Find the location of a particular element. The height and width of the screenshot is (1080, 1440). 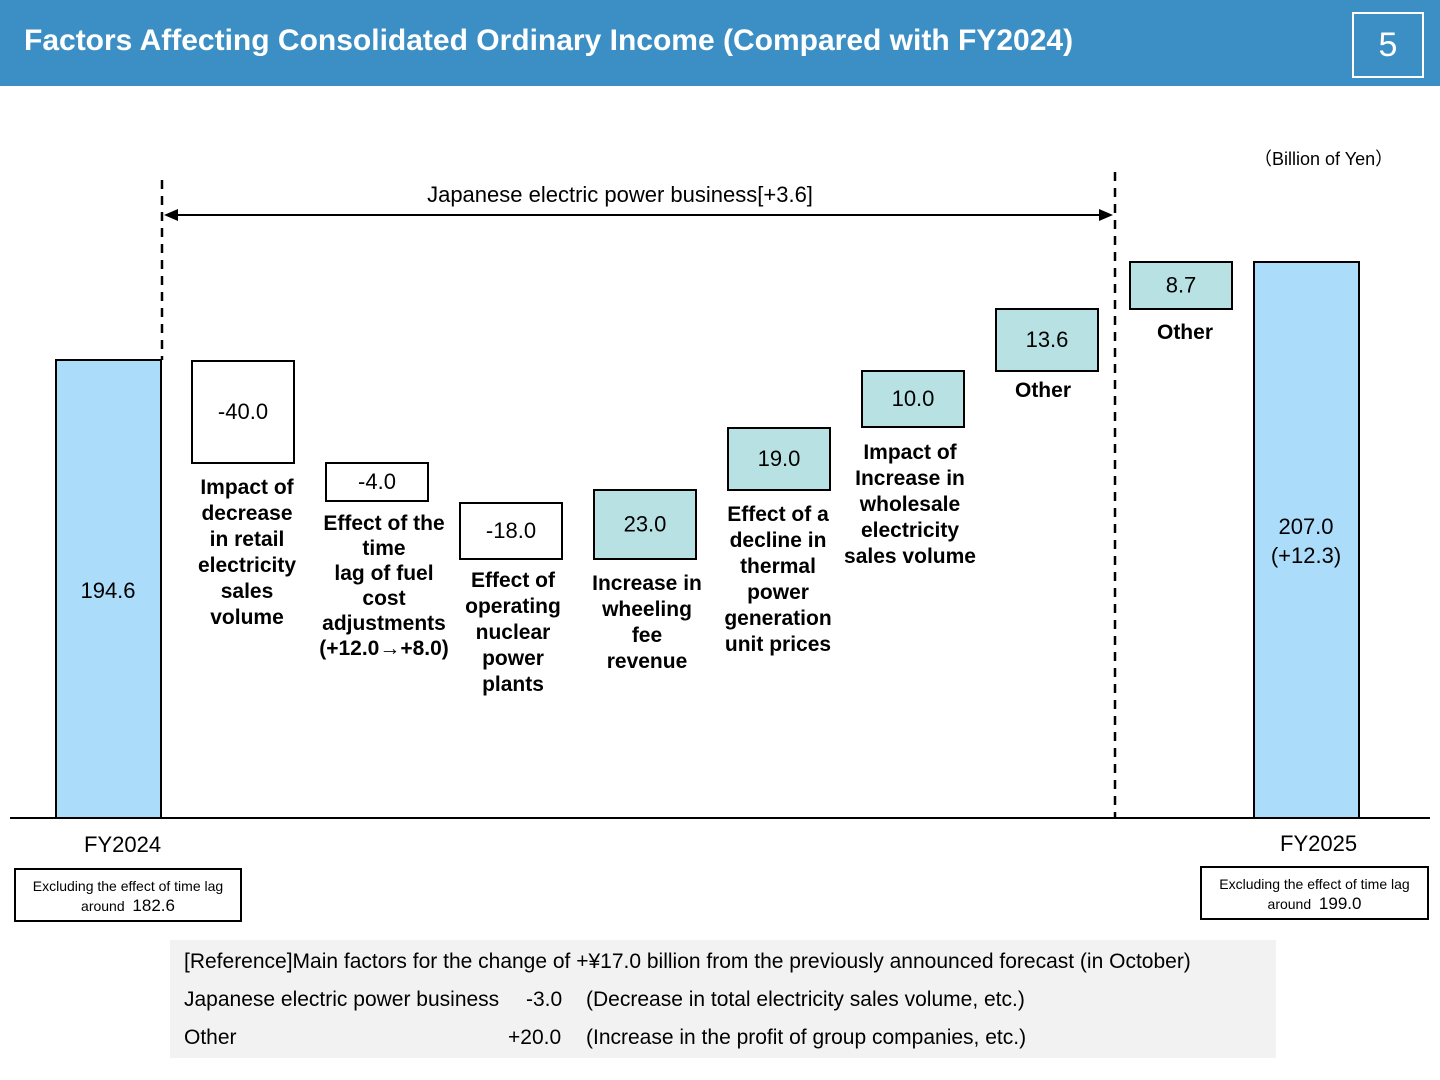

step-value-other2: 8.7 is located at coordinates (1181, 284).